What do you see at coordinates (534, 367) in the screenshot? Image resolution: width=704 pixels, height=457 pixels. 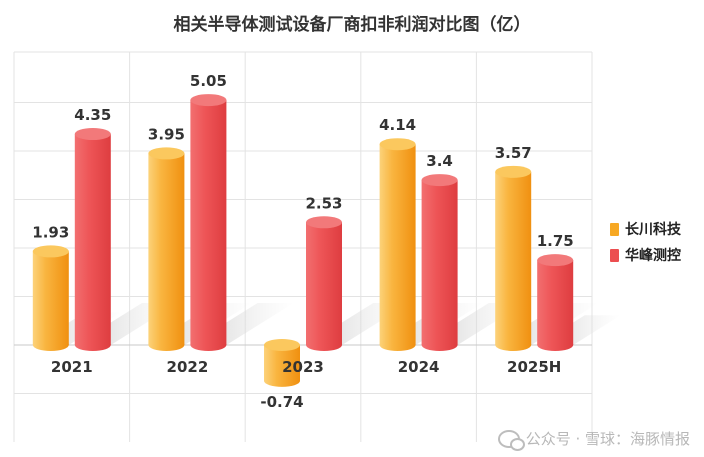 I see `x-tick-label: 2025H` at bounding box center [534, 367].